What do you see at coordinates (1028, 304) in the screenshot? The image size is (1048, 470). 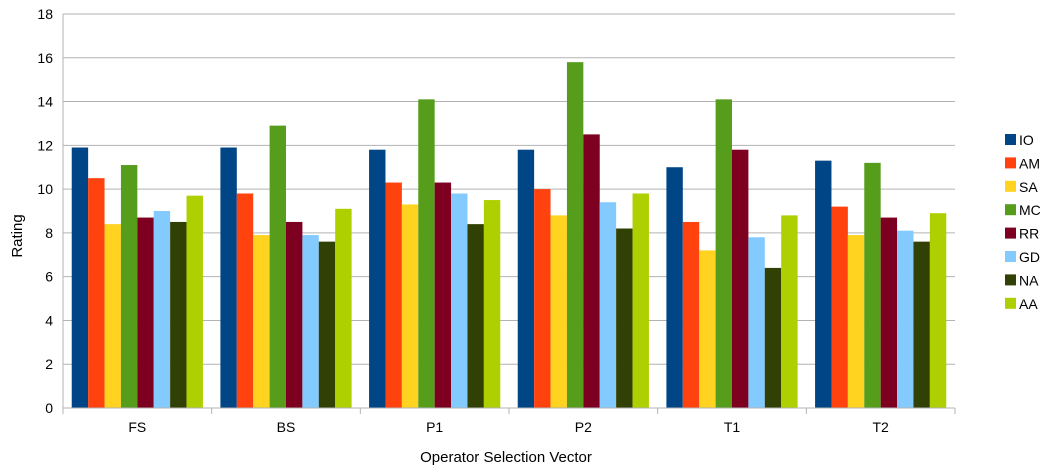 I see `legend-label-aa: AA` at bounding box center [1028, 304].